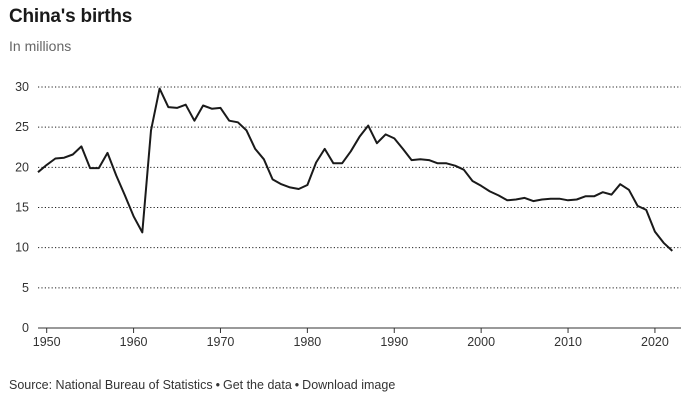  Describe the element at coordinates (25, 288) in the screenshot. I see `y-tick-label: 5` at that location.